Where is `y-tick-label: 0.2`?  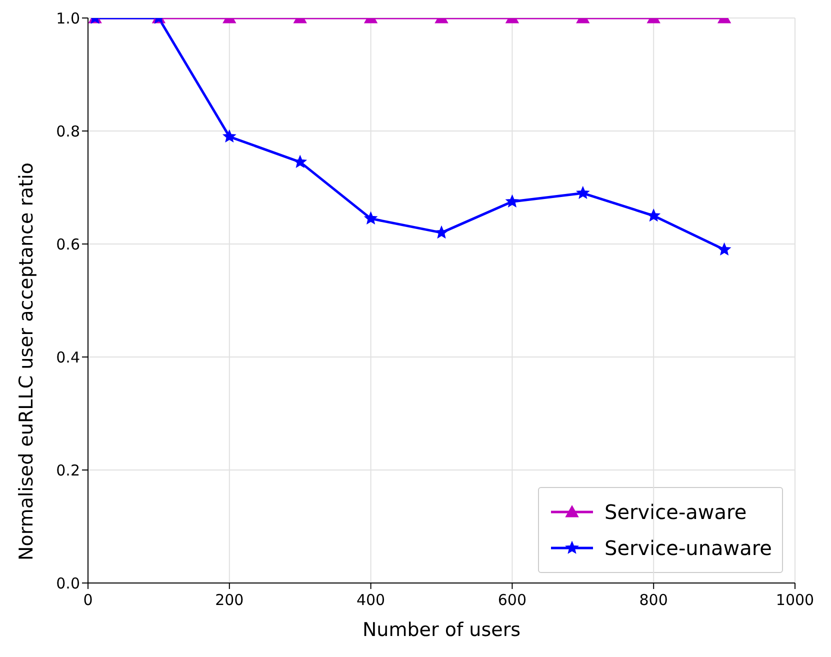 y-tick-label: 0.2 is located at coordinates (68, 470).